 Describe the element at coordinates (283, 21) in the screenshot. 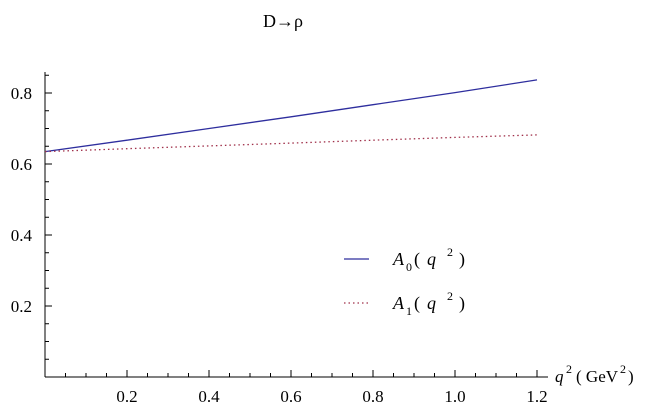

I see `chart-title: D→ρ` at that location.